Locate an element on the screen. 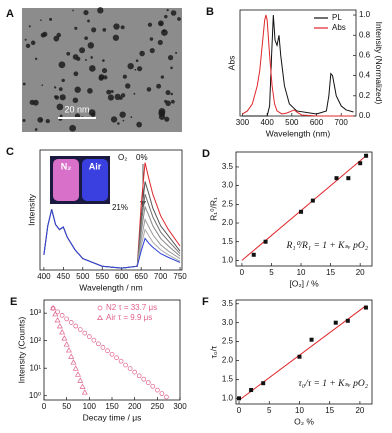 The height and width of the screenshot is (433, 392). x-axis-label: Decay time / μs is located at coordinates (112, 417).